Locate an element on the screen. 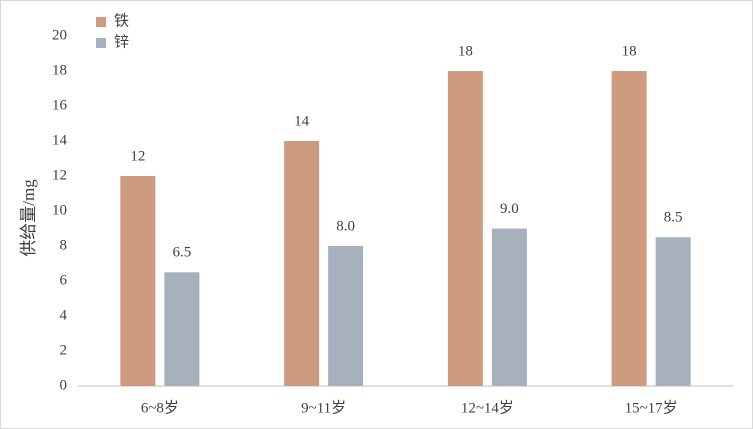 The image size is (753, 429). y-tick-label: 16 is located at coordinates (60, 105).